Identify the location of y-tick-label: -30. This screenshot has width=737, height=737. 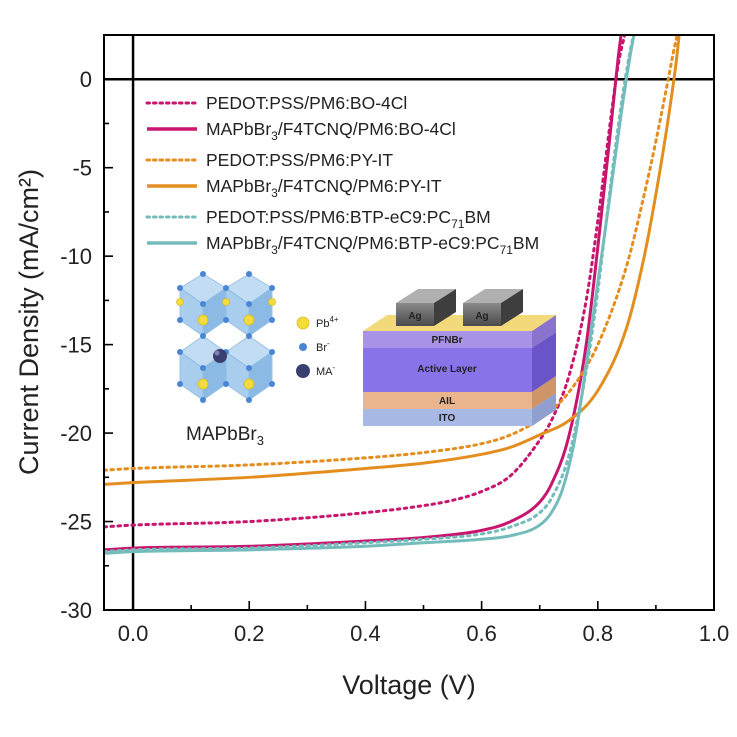
(76, 610).